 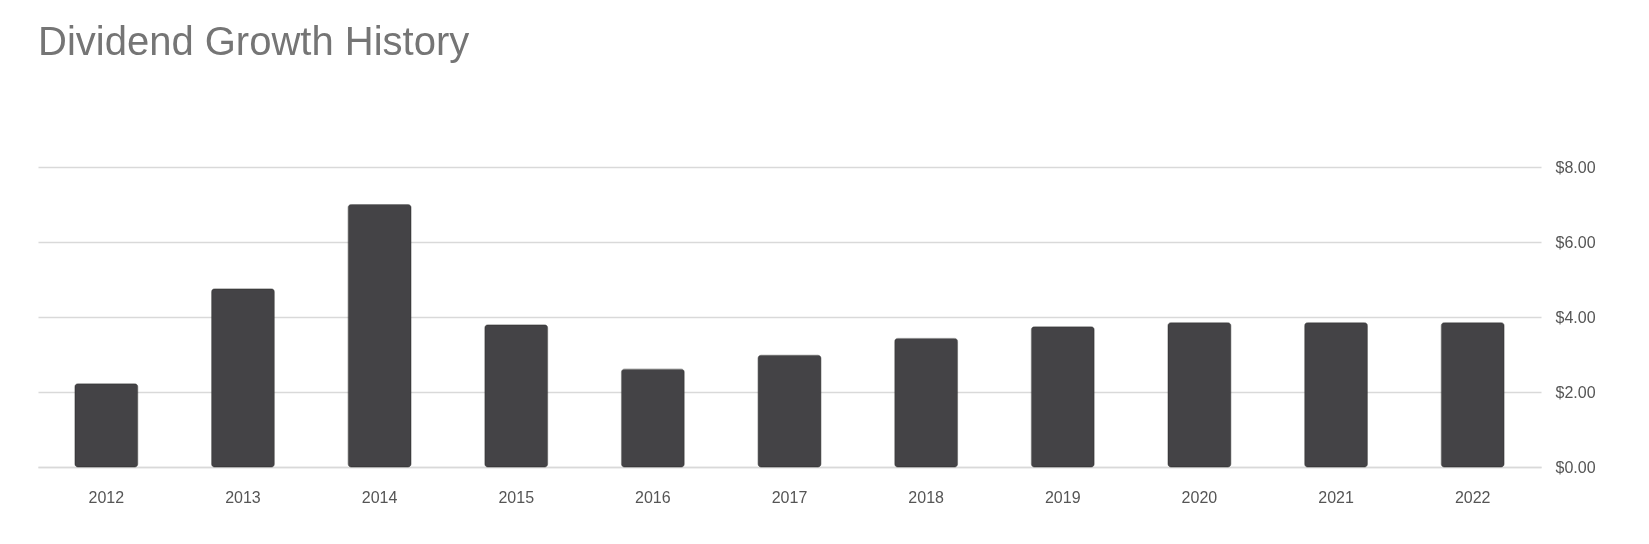 What do you see at coordinates (1336, 497) in the screenshot?
I see `x-tick-label: 2021` at bounding box center [1336, 497].